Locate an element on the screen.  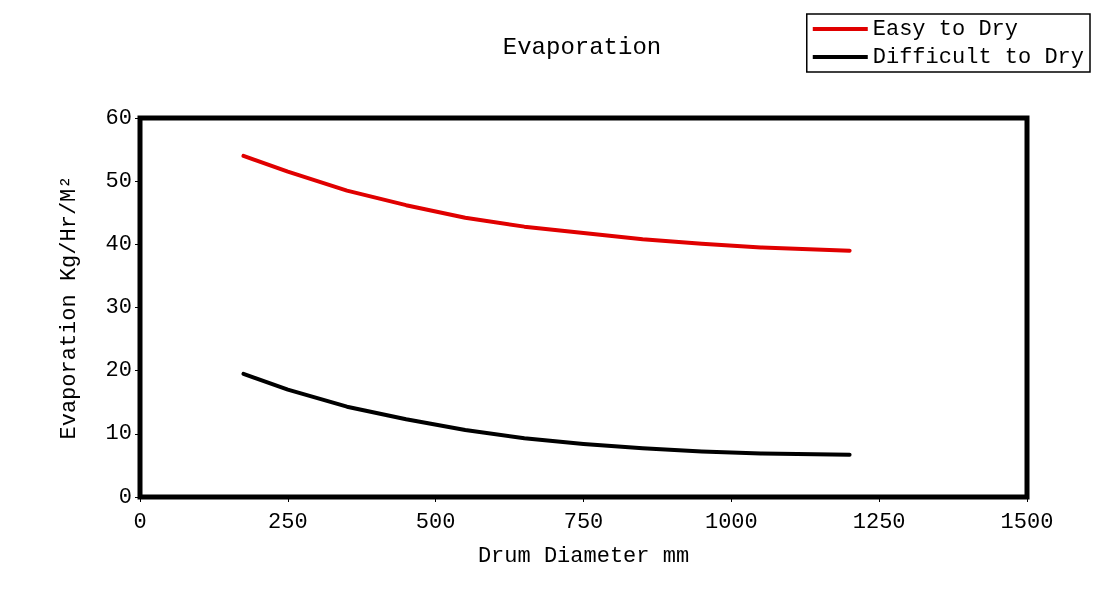
x-tick-label: 1250 is located at coordinates (879, 522).